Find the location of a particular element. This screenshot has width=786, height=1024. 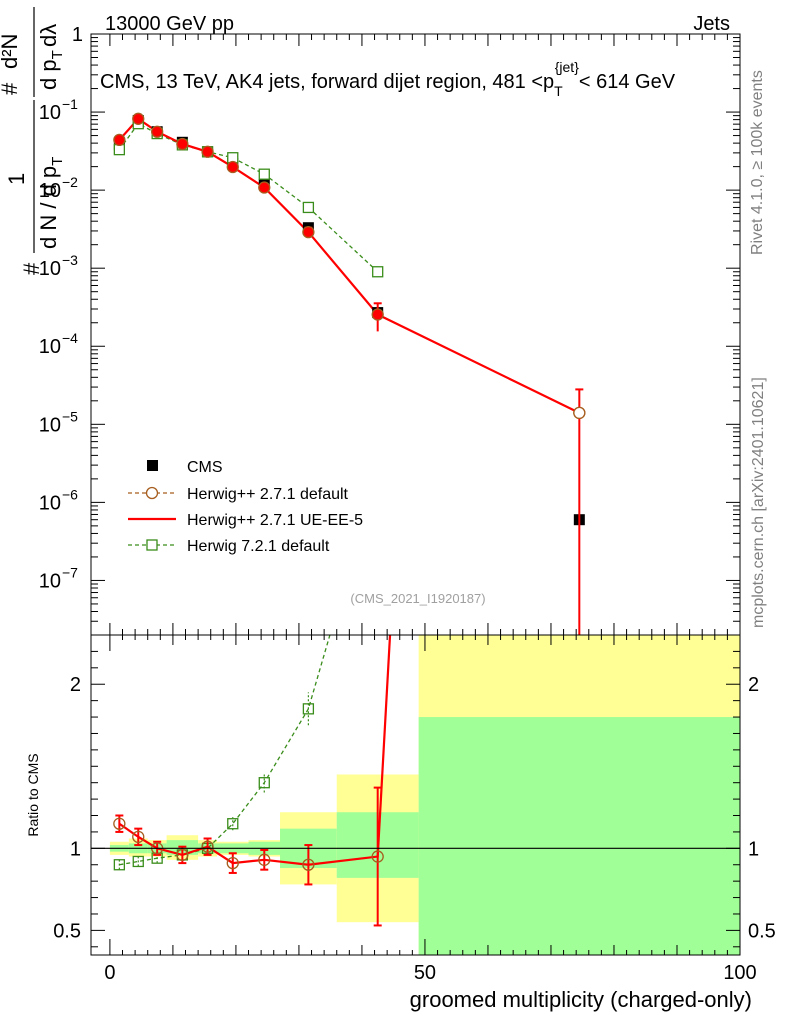

legend-item-herwig7: Herwig 7.2.1 default is located at coordinates (229, 546).